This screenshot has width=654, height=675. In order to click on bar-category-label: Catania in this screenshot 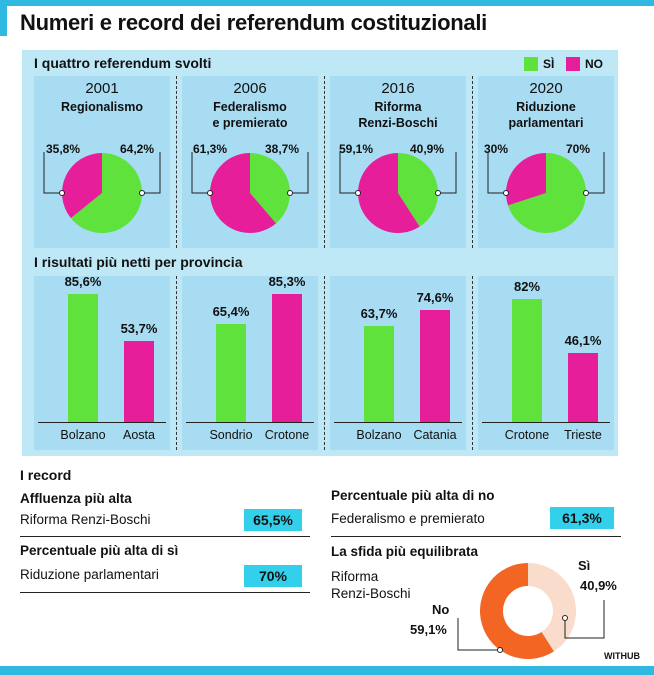, I will do `click(435, 435)`.